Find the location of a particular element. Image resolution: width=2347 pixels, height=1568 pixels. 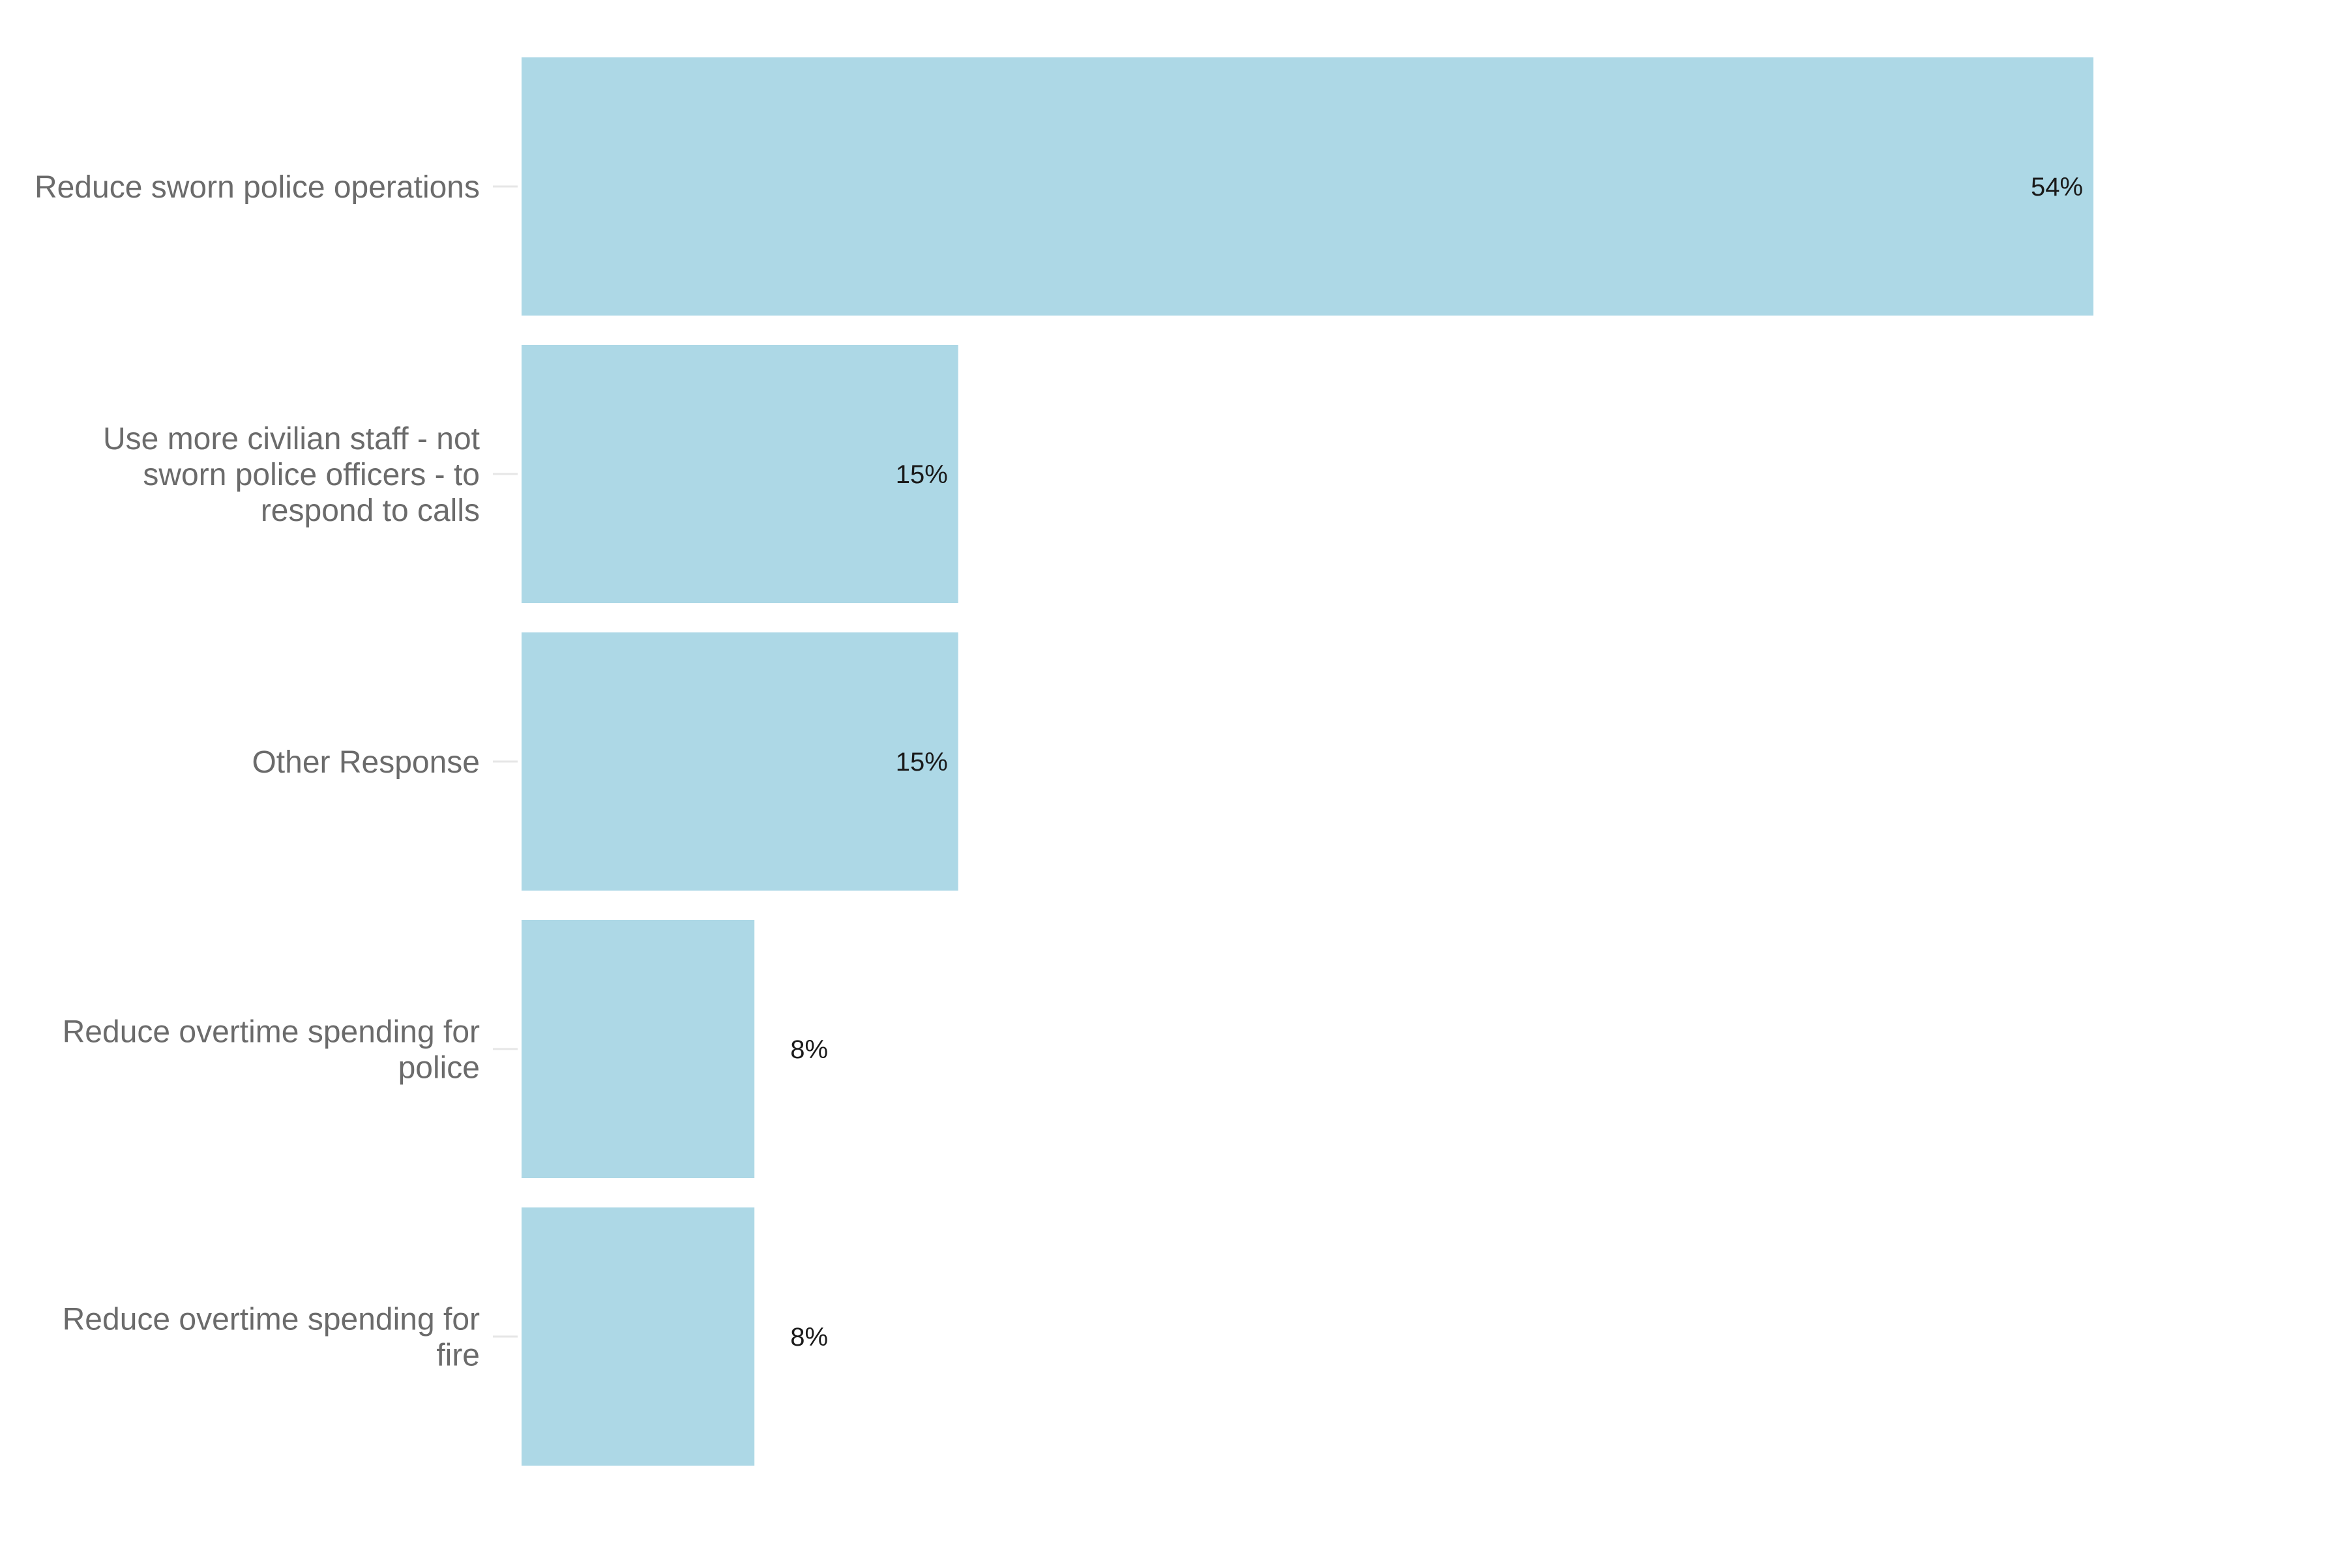

category-label-1: Reduce sworn police operations is located at coordinates (257, 187).